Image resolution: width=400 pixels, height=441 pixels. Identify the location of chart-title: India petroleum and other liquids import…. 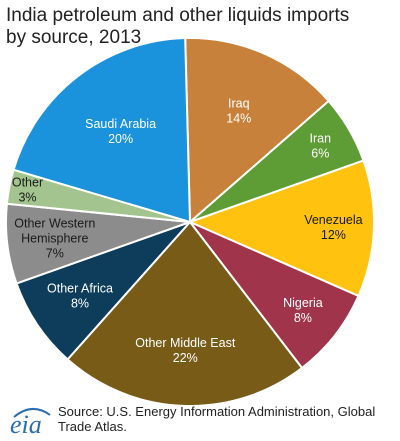
(201, 27).